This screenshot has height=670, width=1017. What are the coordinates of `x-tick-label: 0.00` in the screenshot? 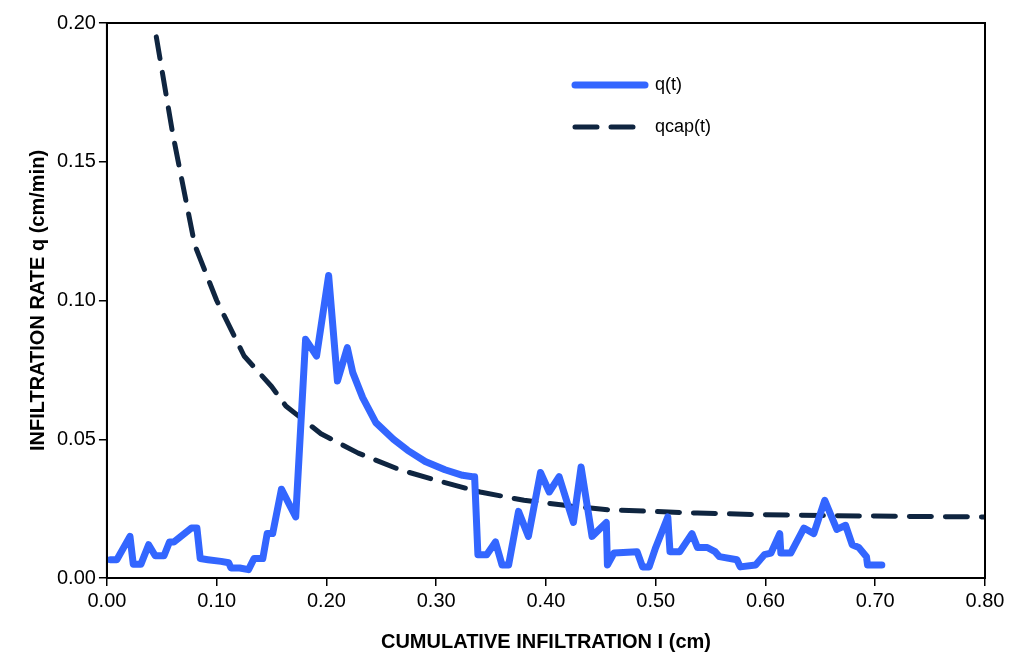 It's located at (107, 599).